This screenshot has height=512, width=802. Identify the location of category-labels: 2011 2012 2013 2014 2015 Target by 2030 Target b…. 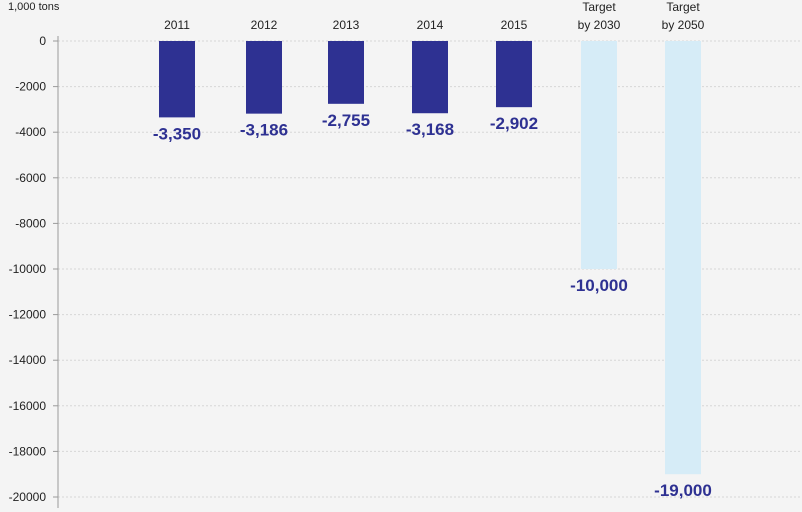
(434, 16).